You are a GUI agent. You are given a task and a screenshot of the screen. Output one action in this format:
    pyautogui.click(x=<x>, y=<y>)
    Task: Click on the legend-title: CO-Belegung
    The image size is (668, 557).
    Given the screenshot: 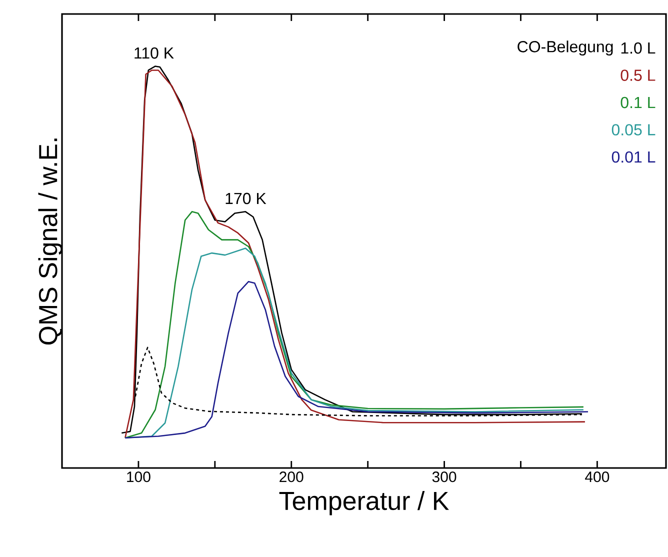 What is the action you would take?
    pyautogui.click(x=565, y=48)
    